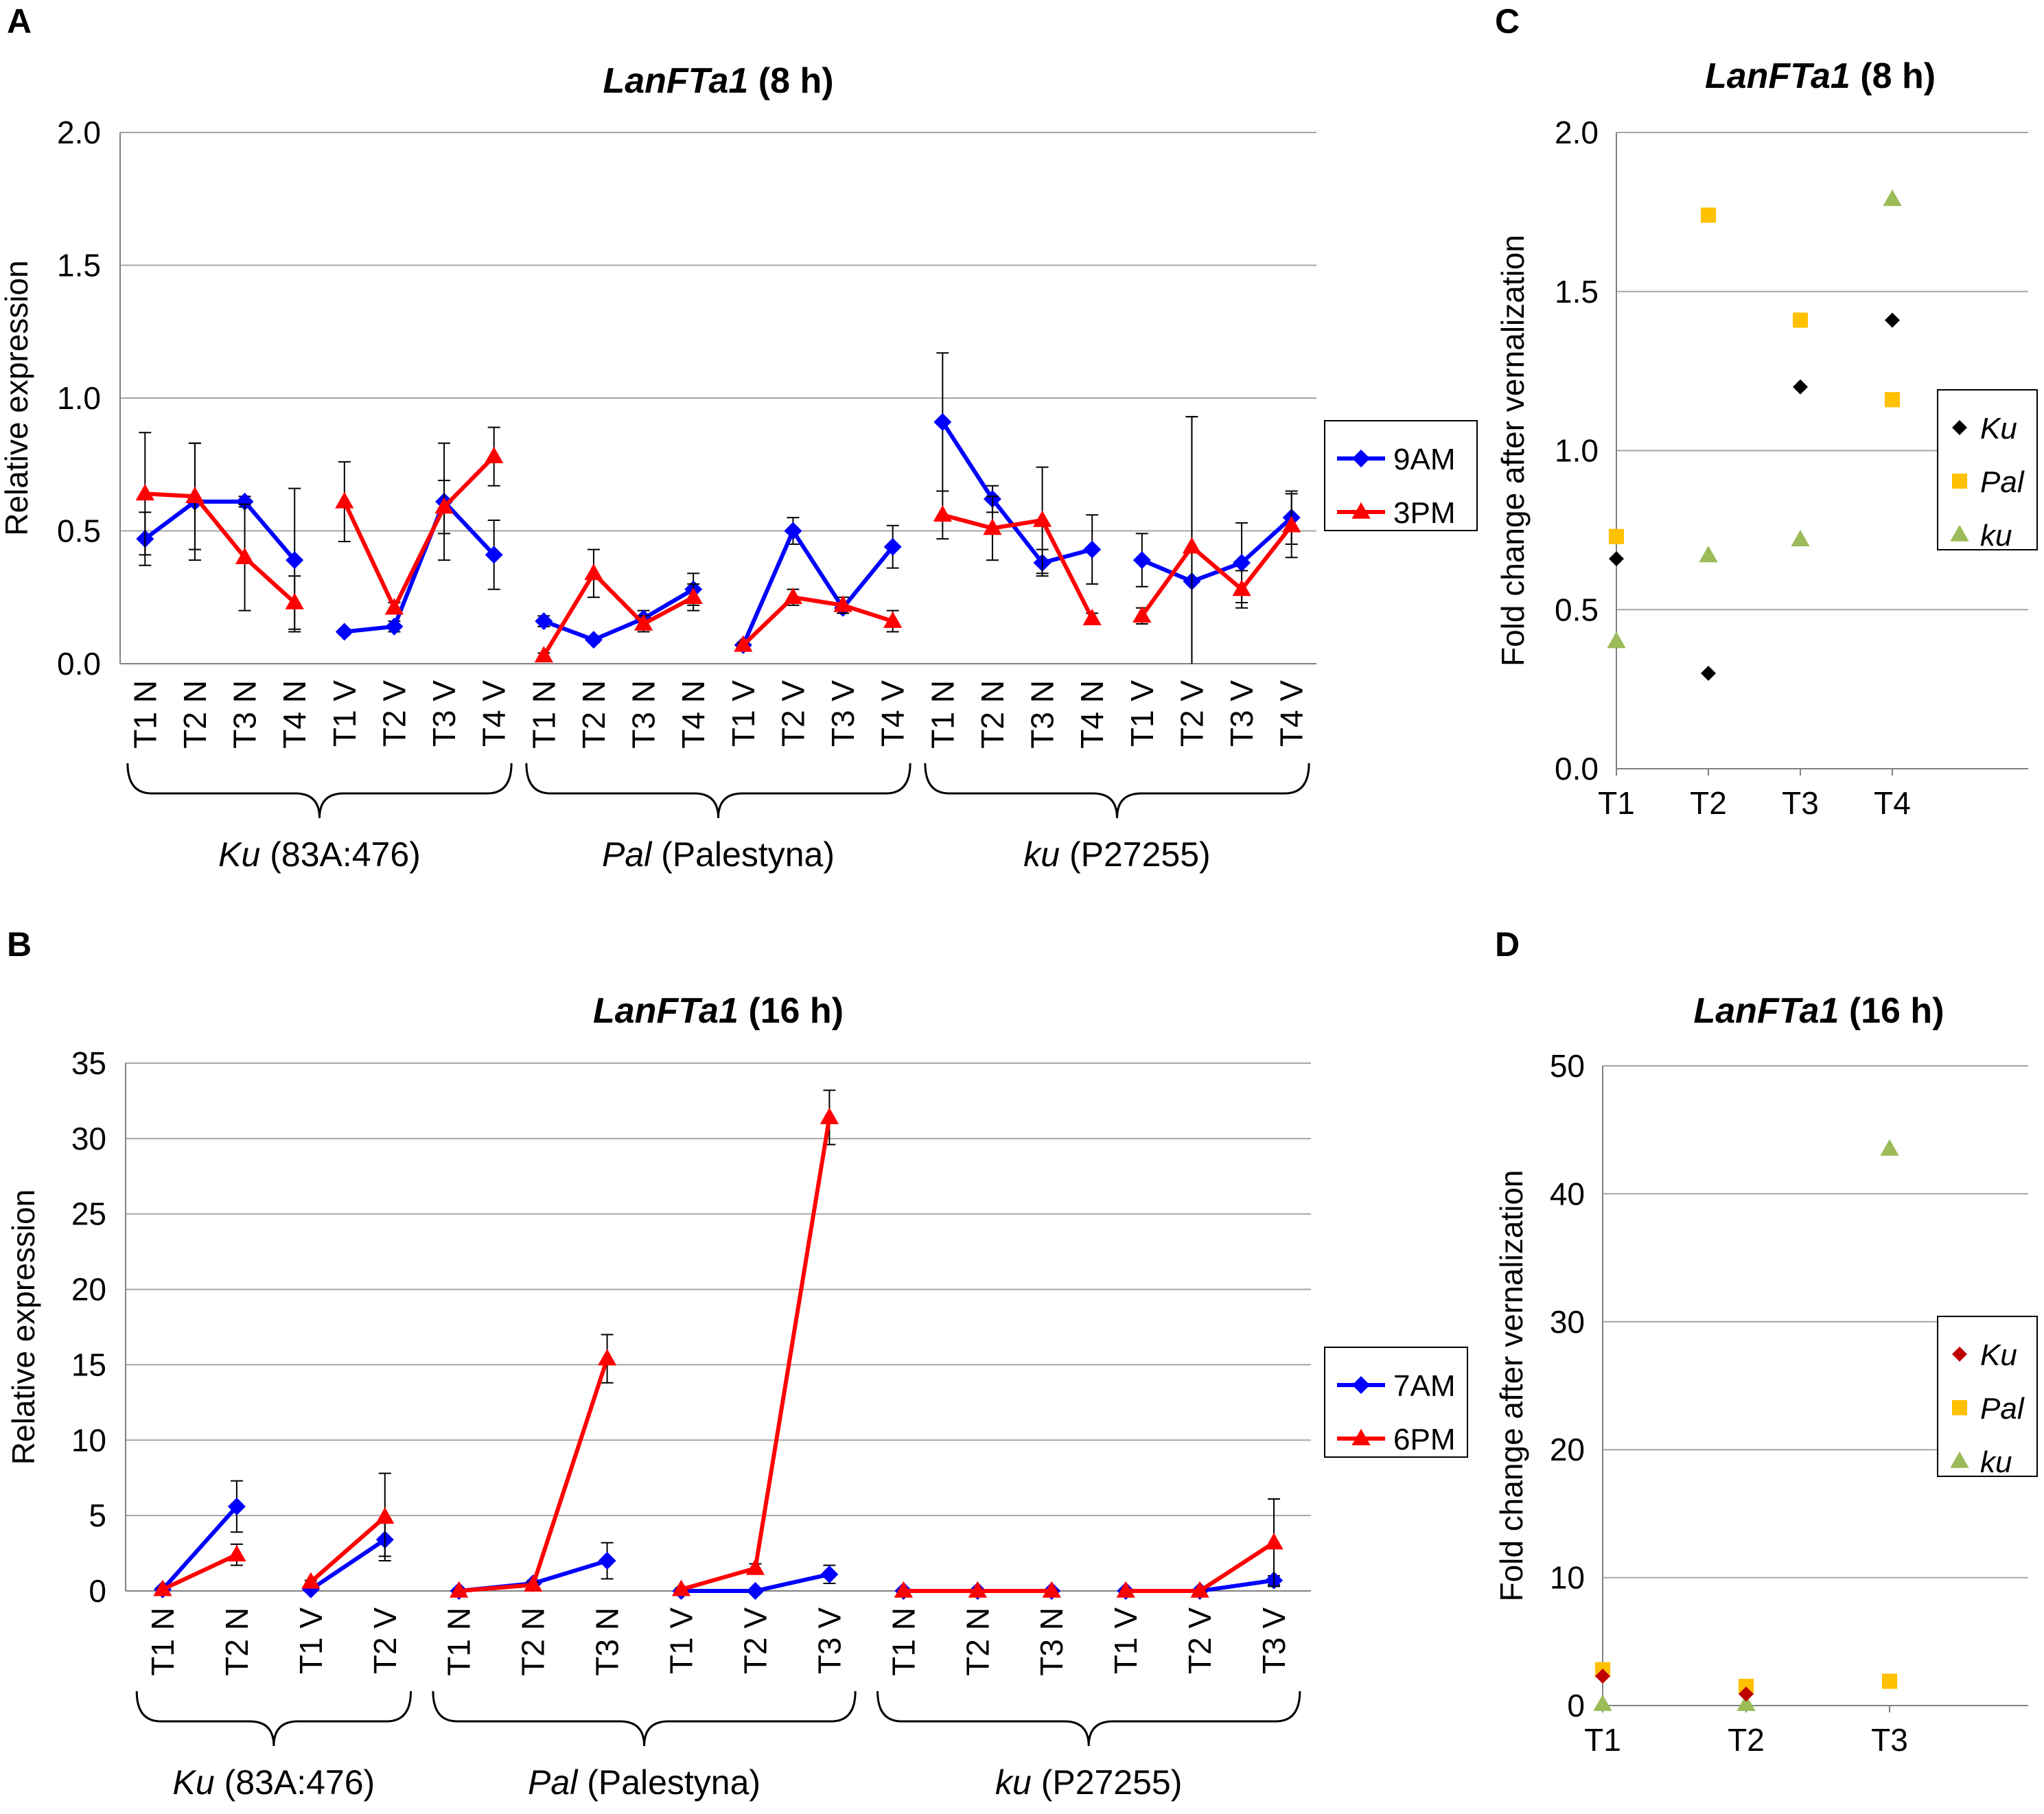  I want to click on panel-a-group-label: Pal (Palestyna), so click(718, 854).